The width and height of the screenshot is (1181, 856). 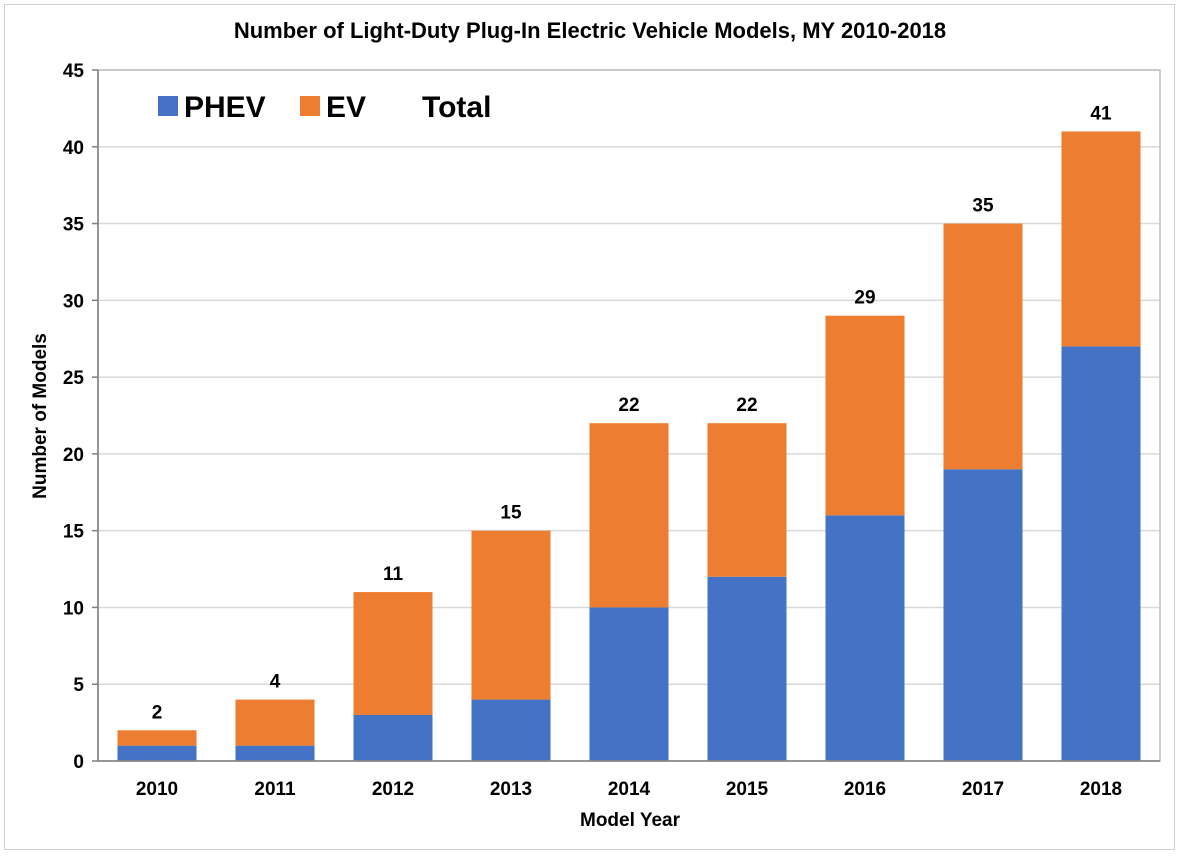 I want to click on x-axis-title: Model Year, so click(x=630, y=820).